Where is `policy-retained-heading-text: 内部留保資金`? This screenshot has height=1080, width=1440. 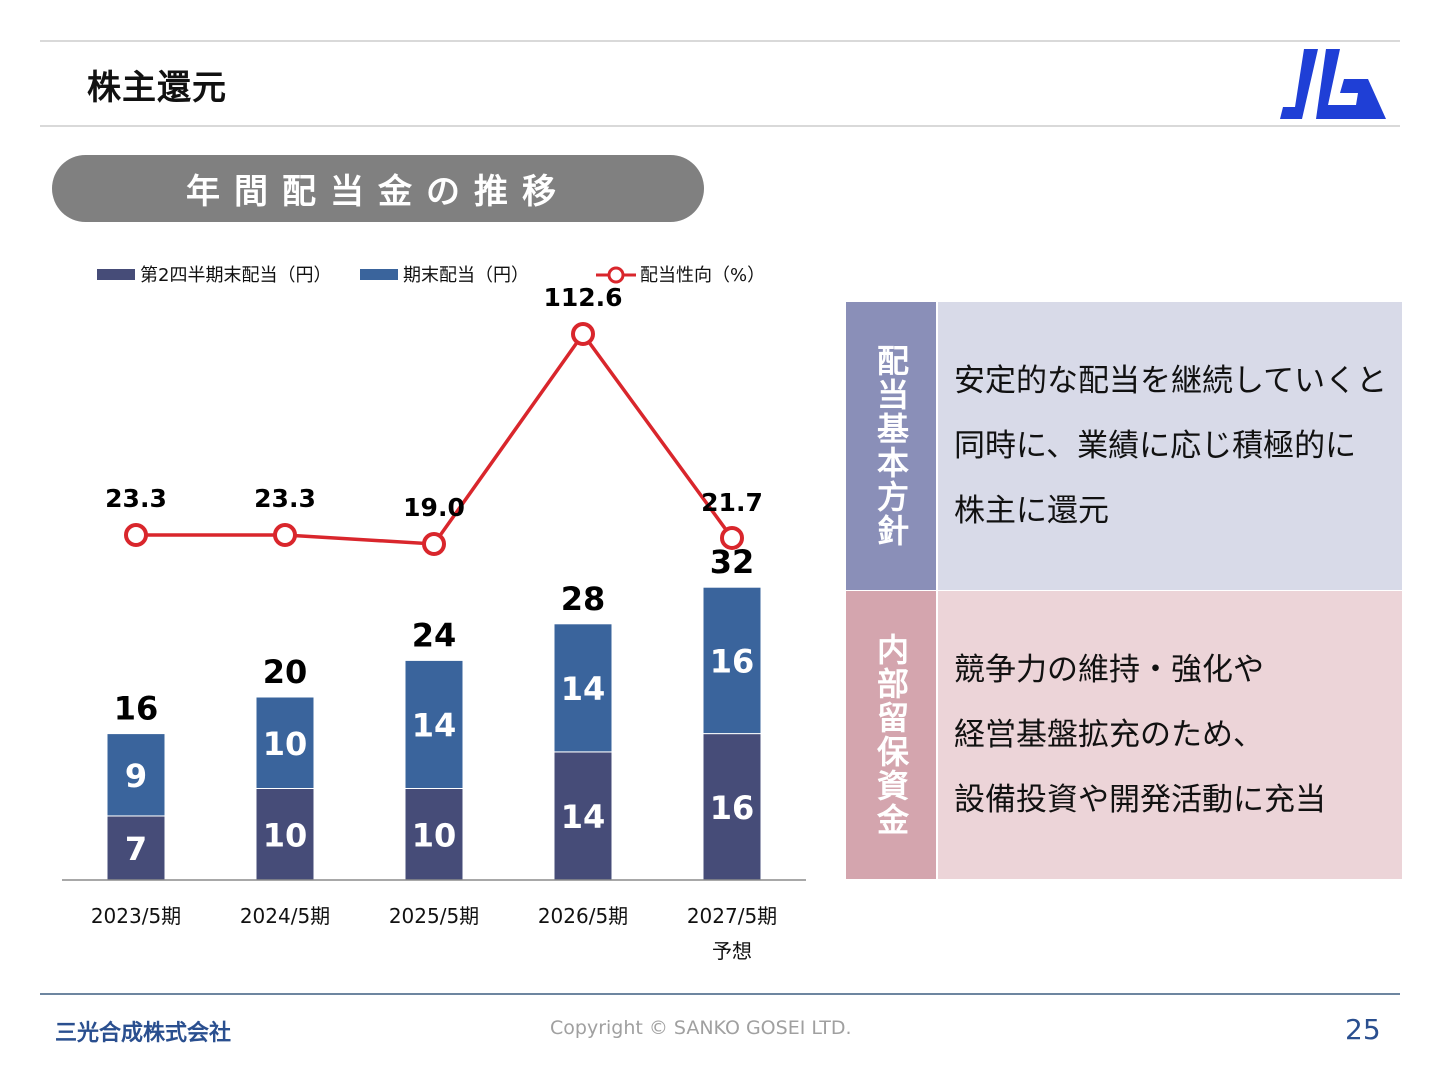 policy-retained-heading-text: 内部留保資金 is located at coordinates (891, 735).